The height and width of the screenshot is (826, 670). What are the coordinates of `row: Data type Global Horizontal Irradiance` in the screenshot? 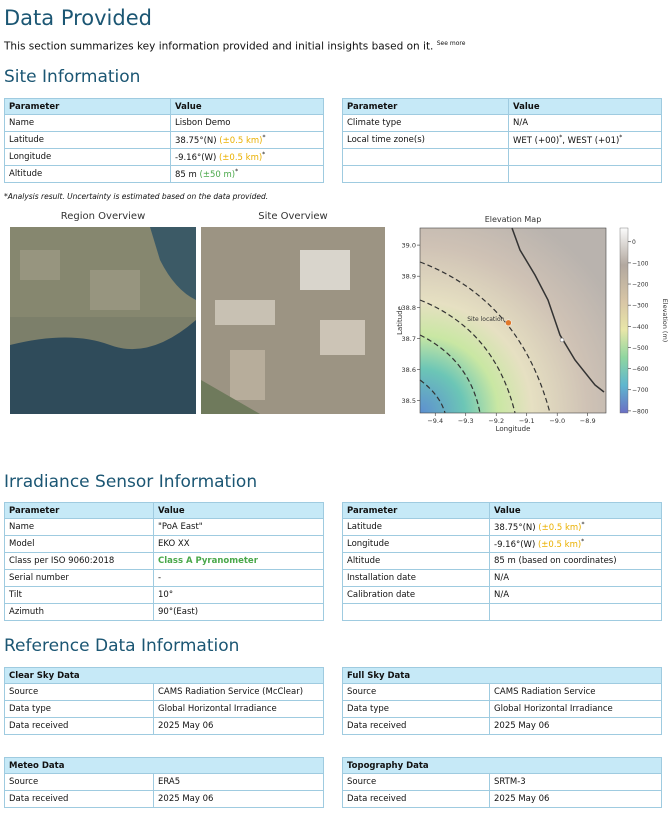 It's located at (164, 709).